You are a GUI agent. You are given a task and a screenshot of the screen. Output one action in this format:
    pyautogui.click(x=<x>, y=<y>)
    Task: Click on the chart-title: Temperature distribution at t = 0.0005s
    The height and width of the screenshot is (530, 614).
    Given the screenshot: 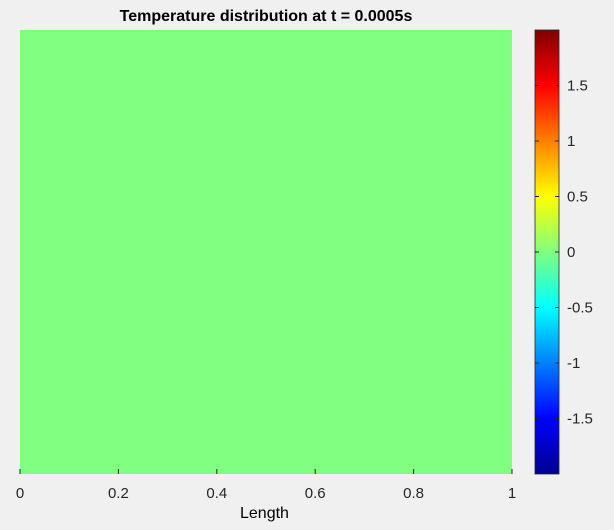 What is the action you would take?
    pyautogui.click(x=266, y=16)
    